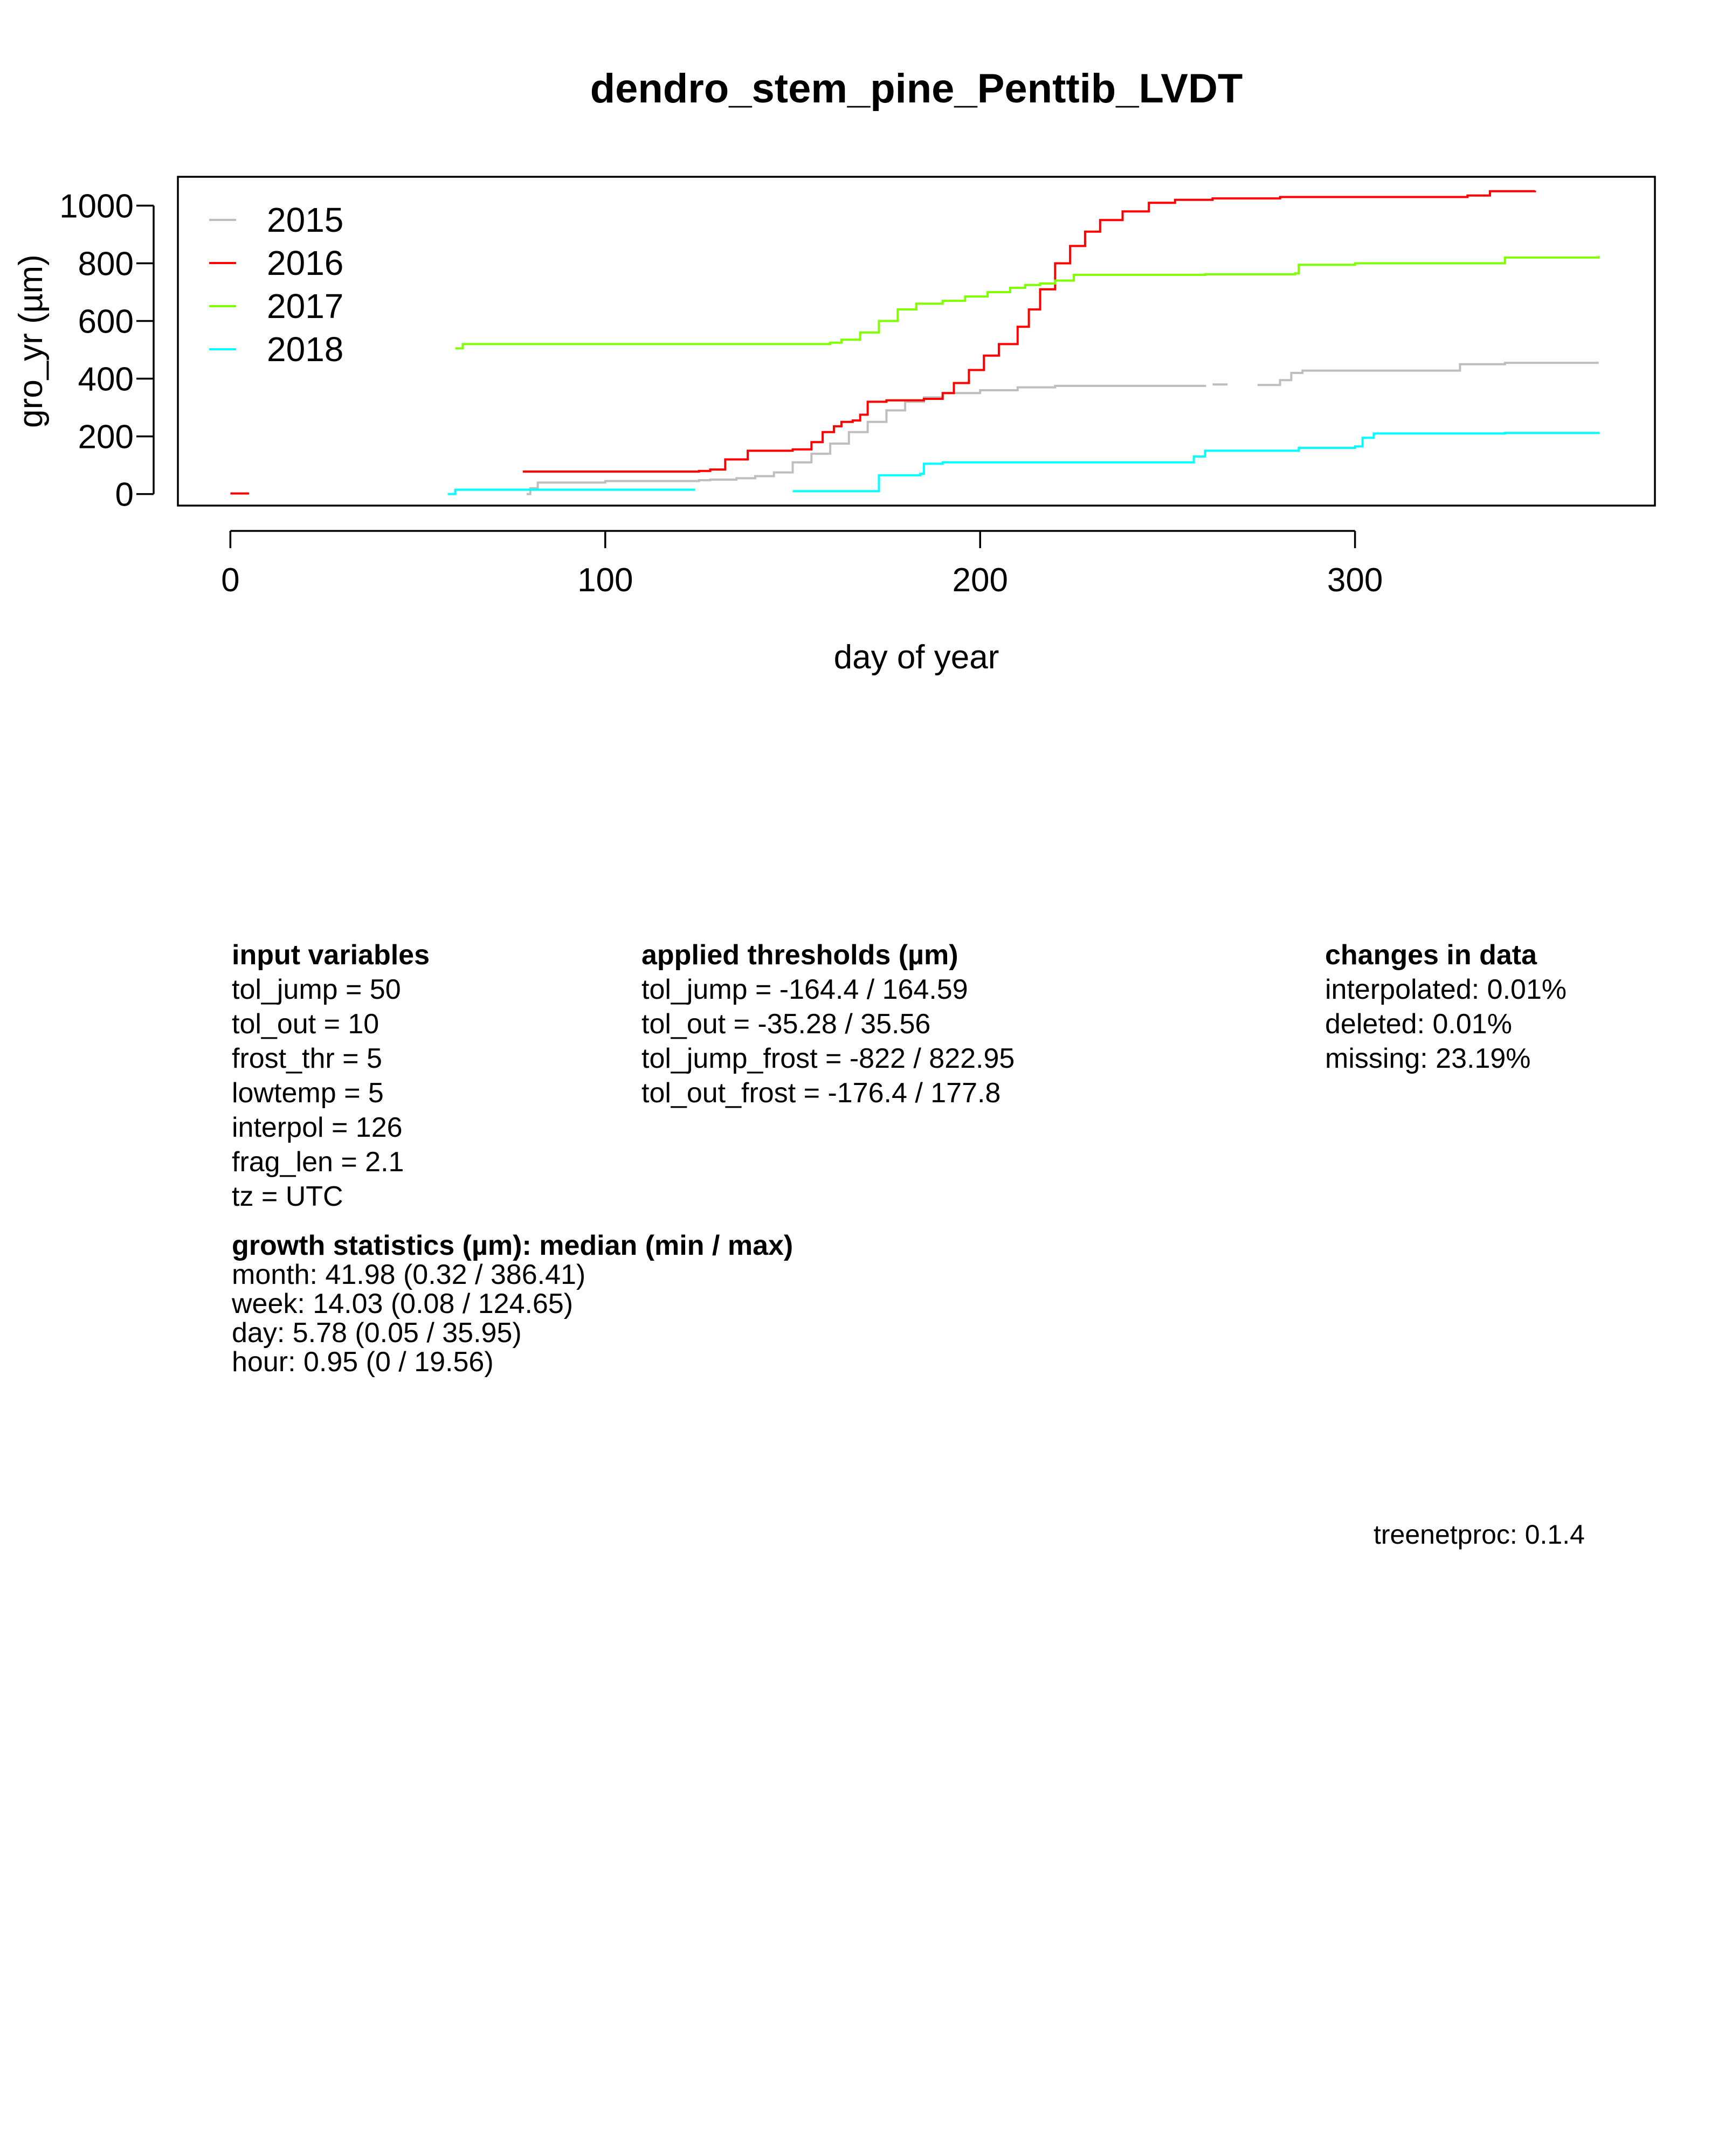 This screenshot has height=2156, width=1725. I want to click on changes-in-data-heading: changes in data, so click(1431, 955).